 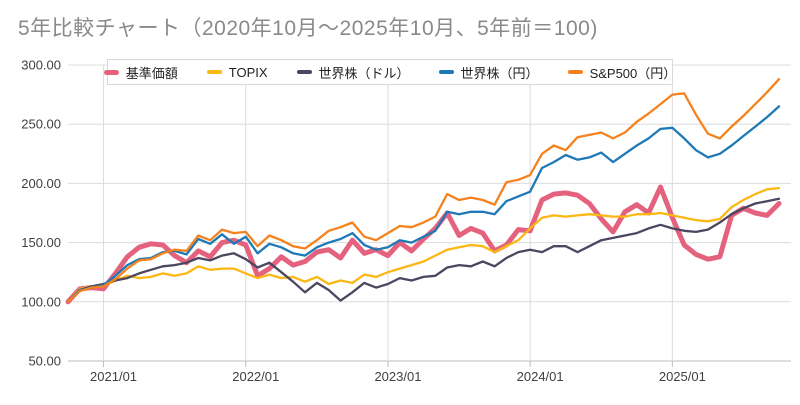 I want to click on legend-item-world-stock-jpy: 世界株（円）, so click(x=488, y=72).